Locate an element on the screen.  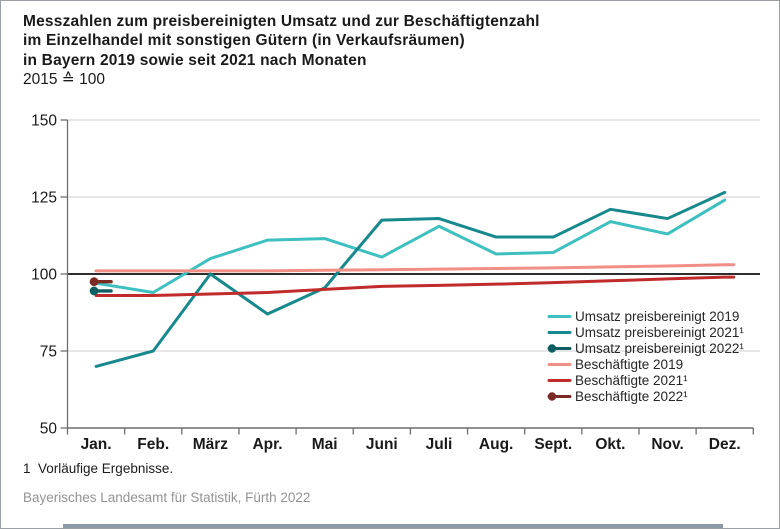
x-tick-label-10: Okt. is located at coordinates (610, 444).